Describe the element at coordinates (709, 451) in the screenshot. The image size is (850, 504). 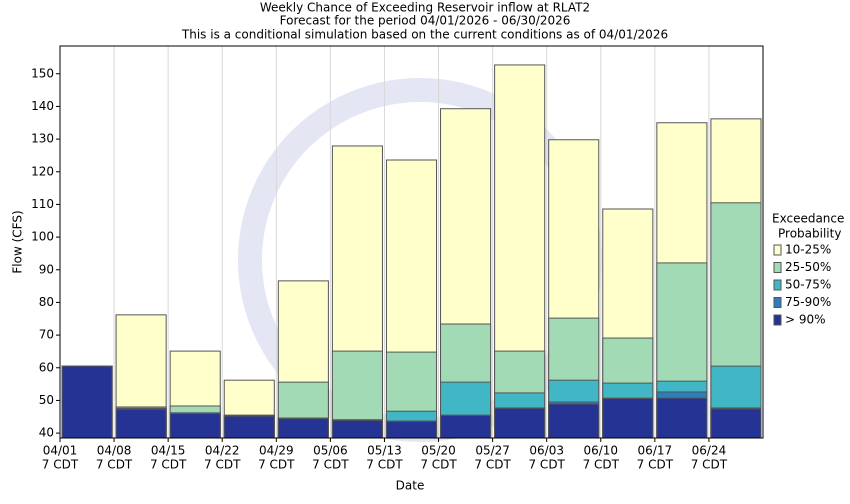
I see `x-tick-label: 06/24` at that location.